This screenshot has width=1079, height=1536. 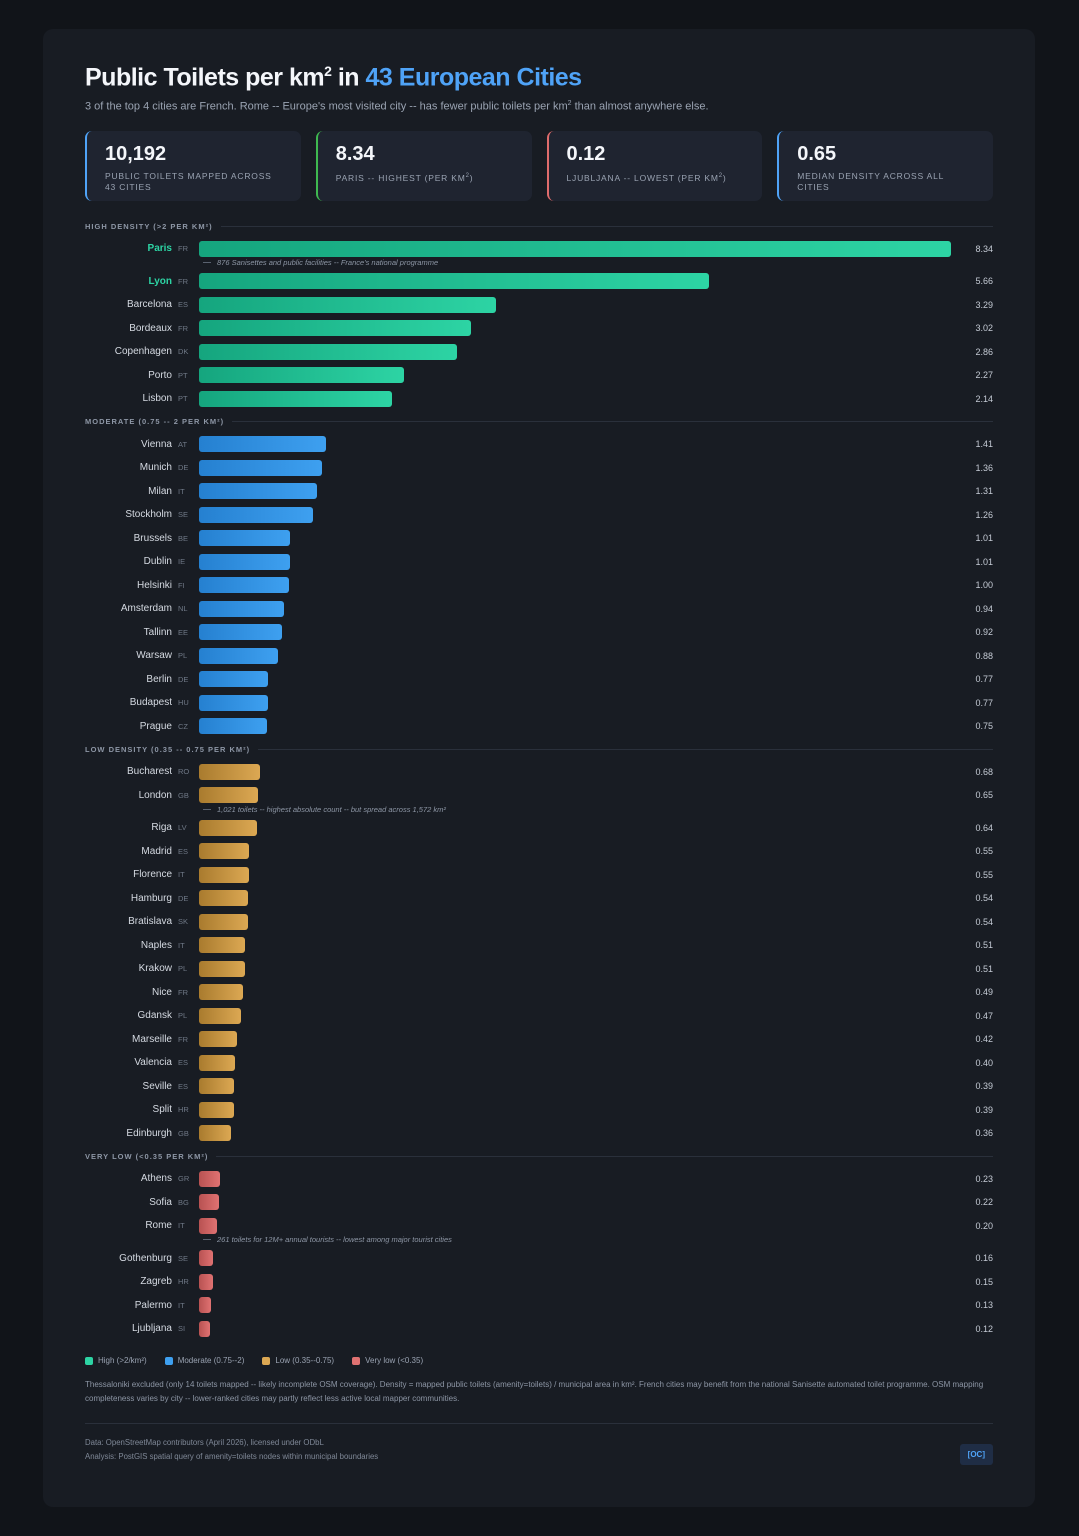 I want to click on country-code: NL, so click(x=183, y=609).